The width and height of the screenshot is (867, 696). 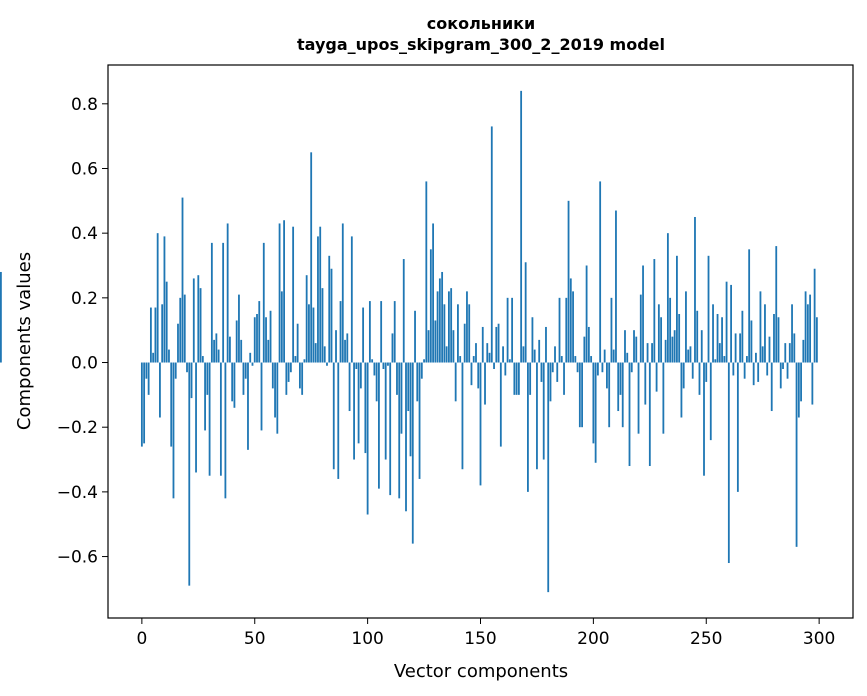 What do you see at coordinates (84, 105) in the screenshot?
I see `y-tick-label: 0.8` at bounding box center [84, 105].